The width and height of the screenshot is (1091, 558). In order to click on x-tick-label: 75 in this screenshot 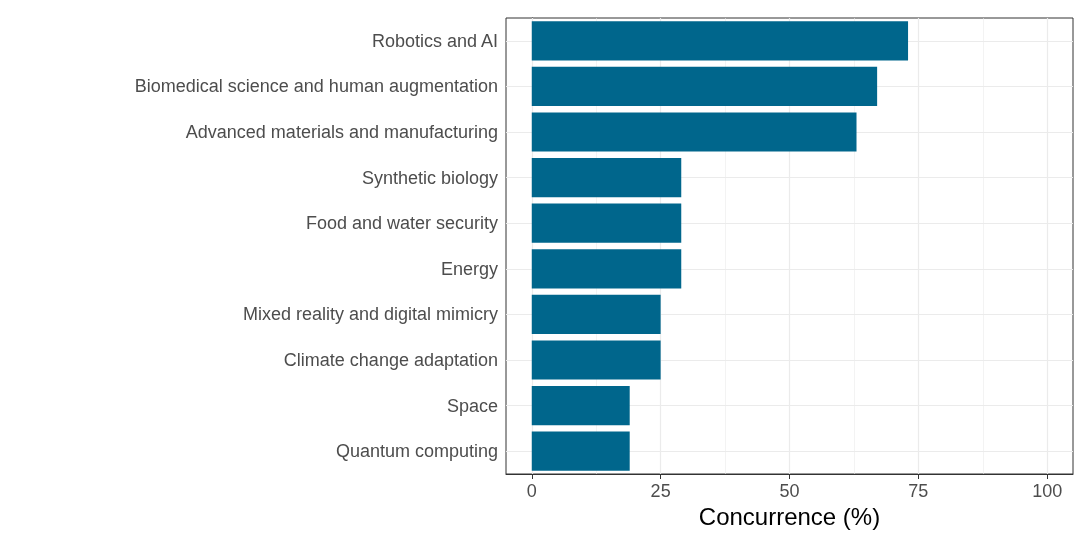, I will do `click(918, 491)`.